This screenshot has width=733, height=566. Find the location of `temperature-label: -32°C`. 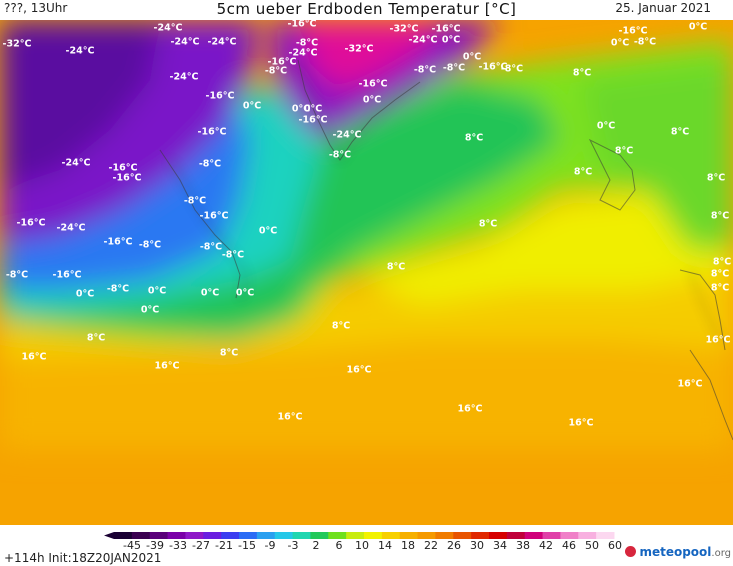

temperature-label: -32°C is located at coordinates (359, 49).